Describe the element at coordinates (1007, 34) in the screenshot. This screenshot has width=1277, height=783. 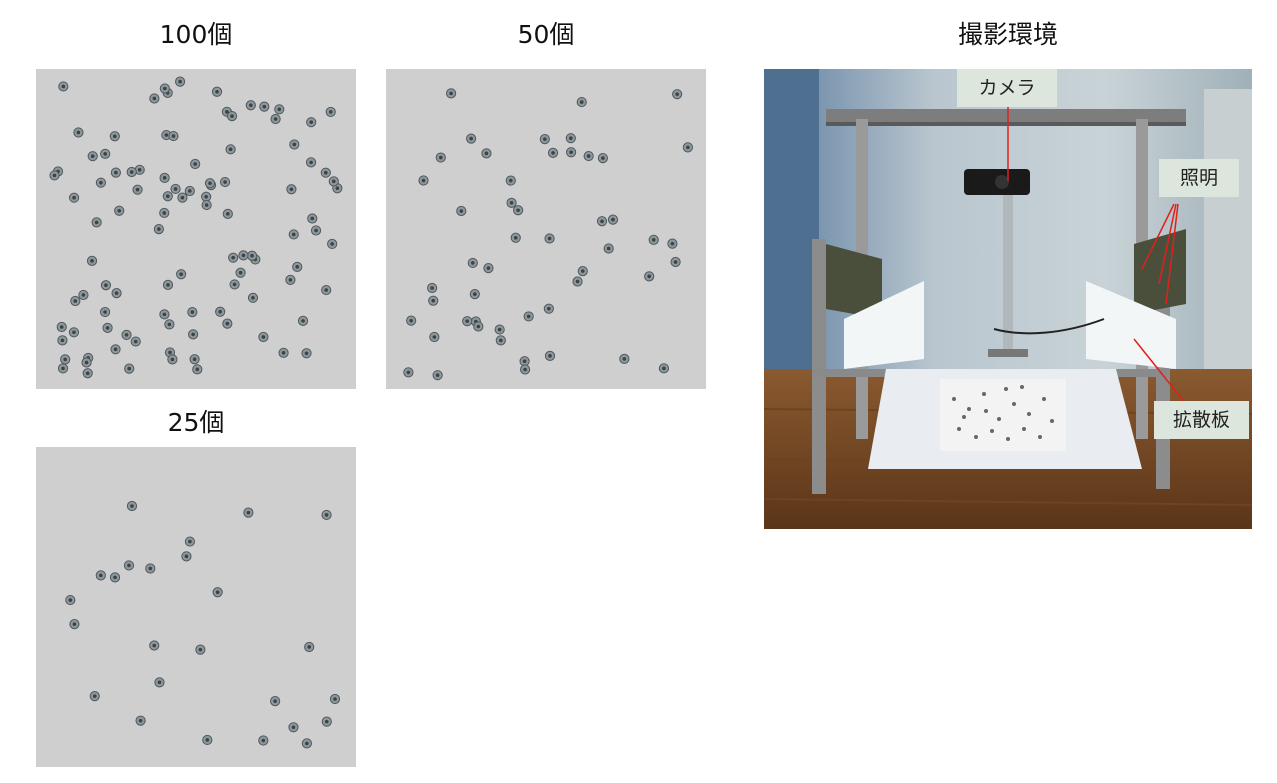
I see `title-setup: 撮影環境` at that location.